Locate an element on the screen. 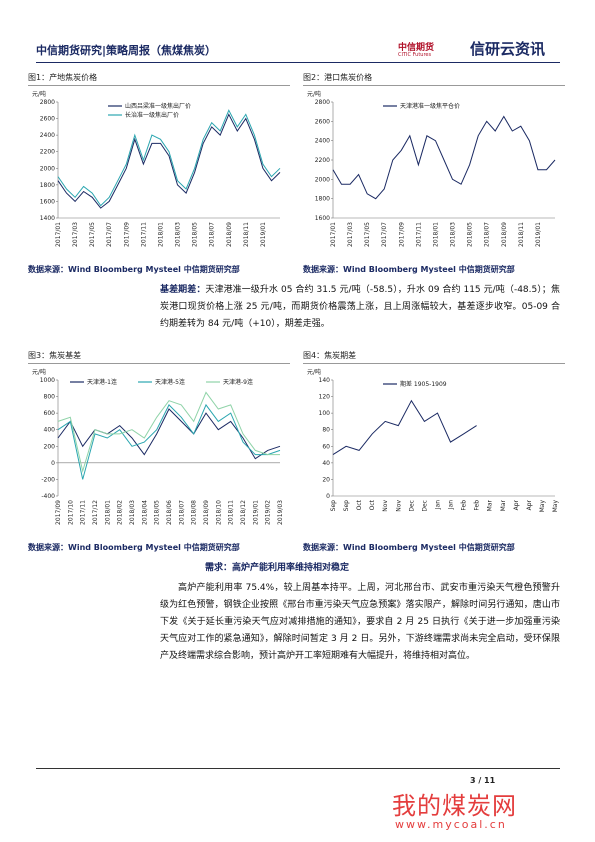  watermark: 我的煤炭网 is located at coordinates (454, 806).